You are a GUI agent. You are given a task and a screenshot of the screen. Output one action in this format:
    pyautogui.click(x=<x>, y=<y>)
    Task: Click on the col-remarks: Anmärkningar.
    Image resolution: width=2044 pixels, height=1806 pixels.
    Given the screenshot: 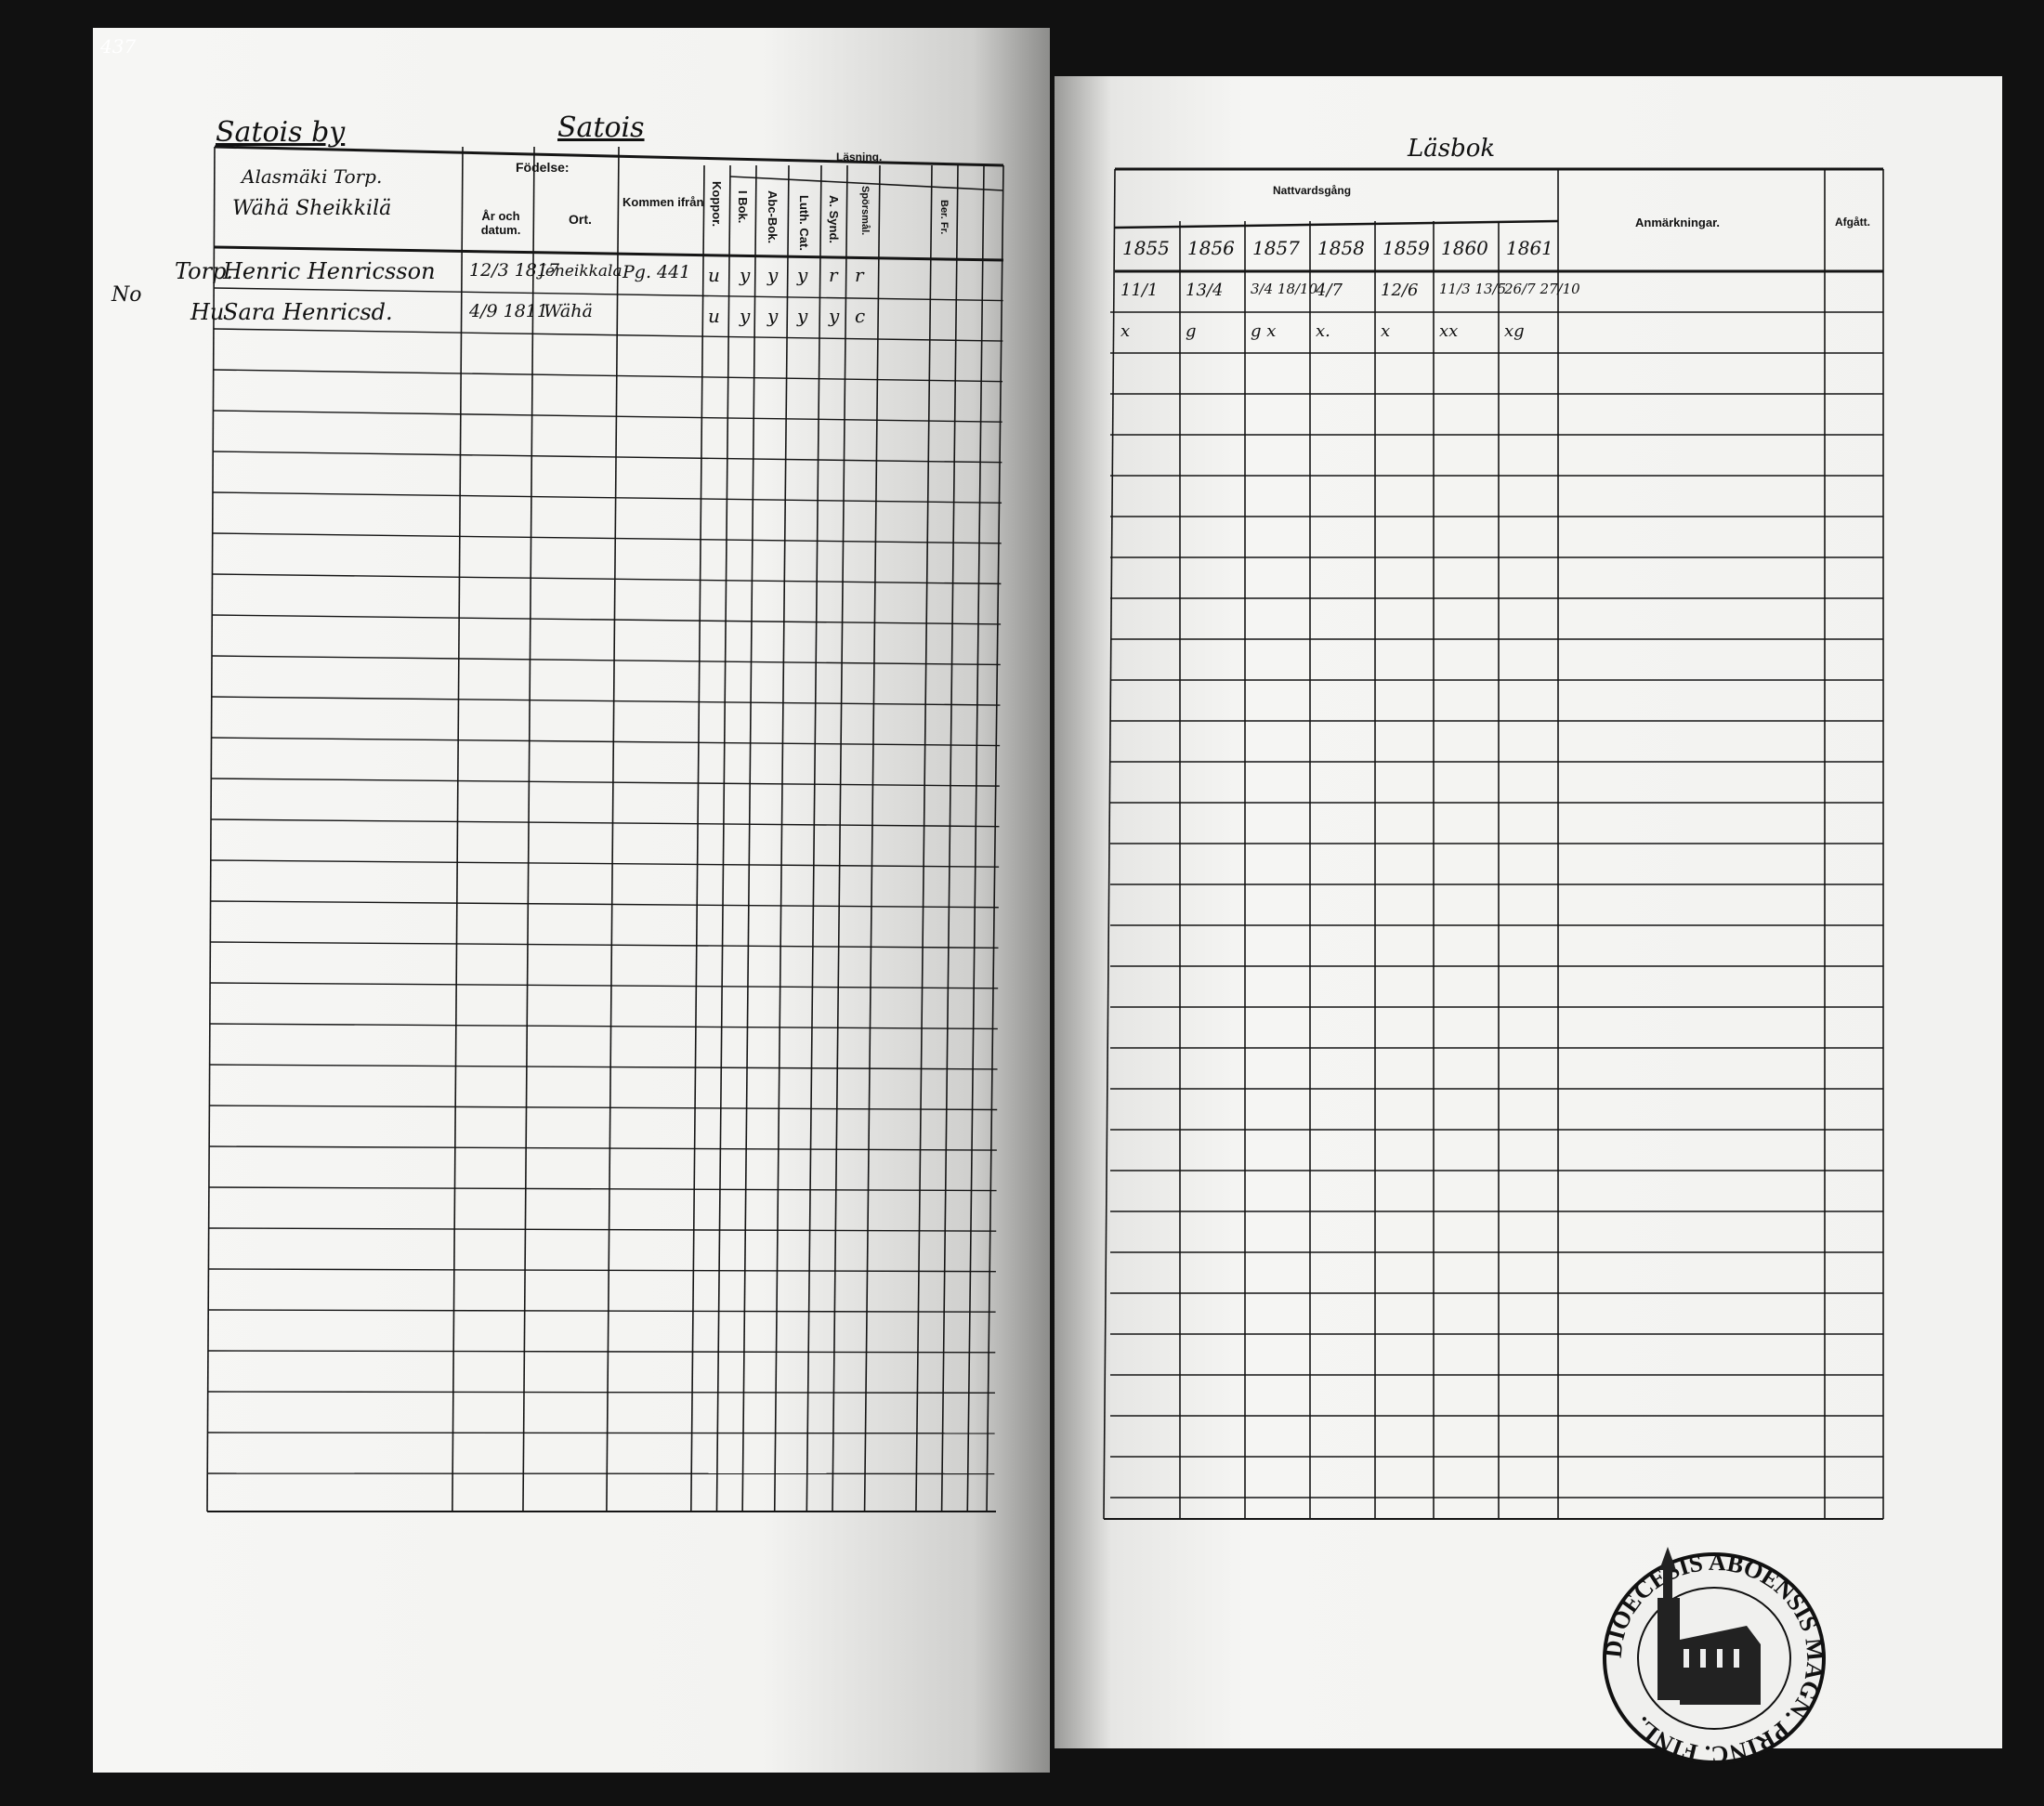 What is the action you would take?
    pyautogui.click(x=1678, y=222)
    